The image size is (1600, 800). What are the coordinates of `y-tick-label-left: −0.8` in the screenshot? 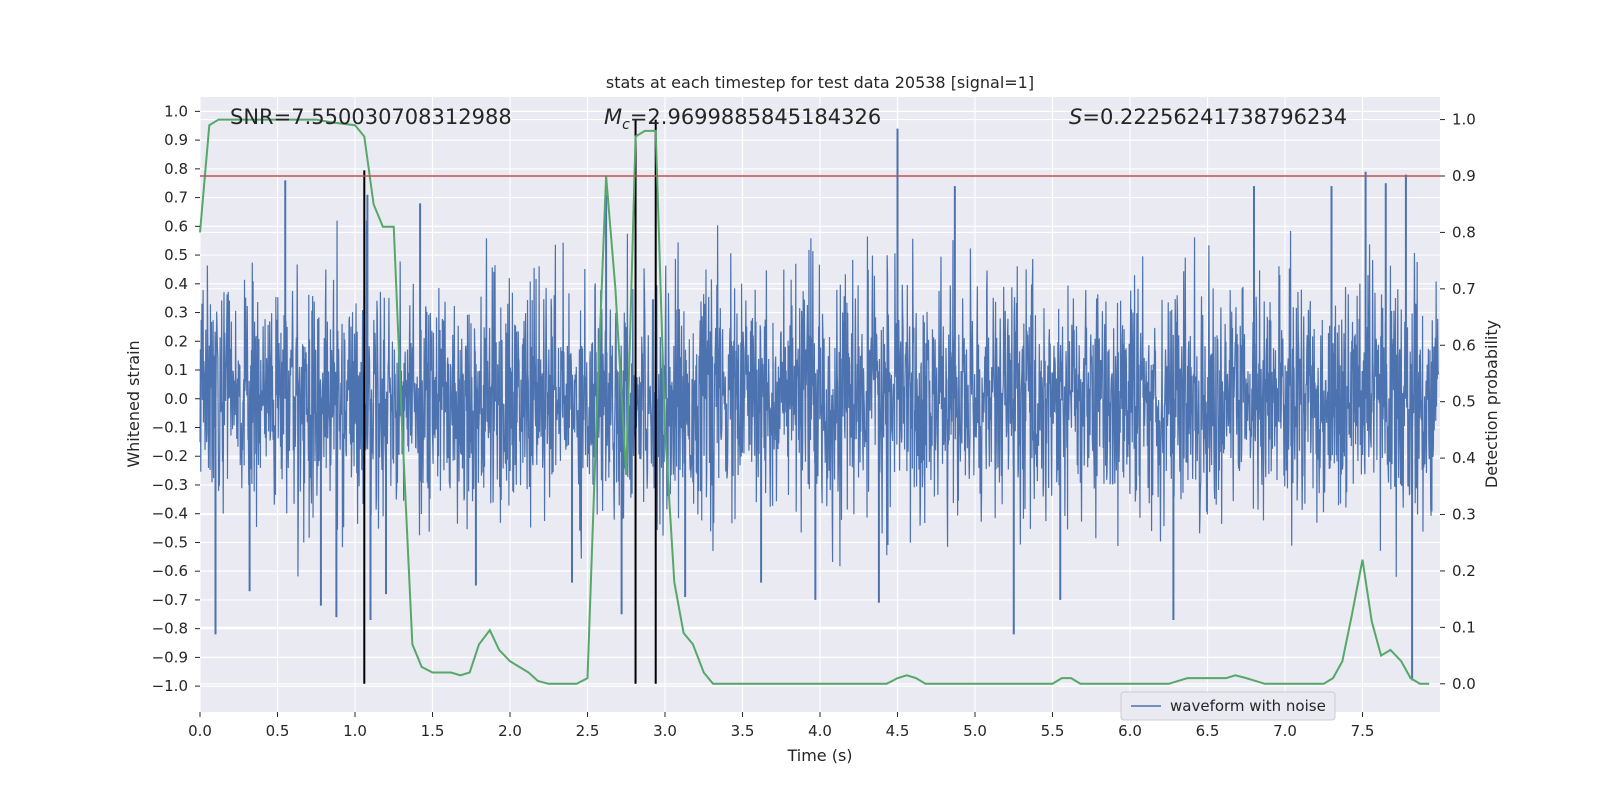 It's located at (170, 629).